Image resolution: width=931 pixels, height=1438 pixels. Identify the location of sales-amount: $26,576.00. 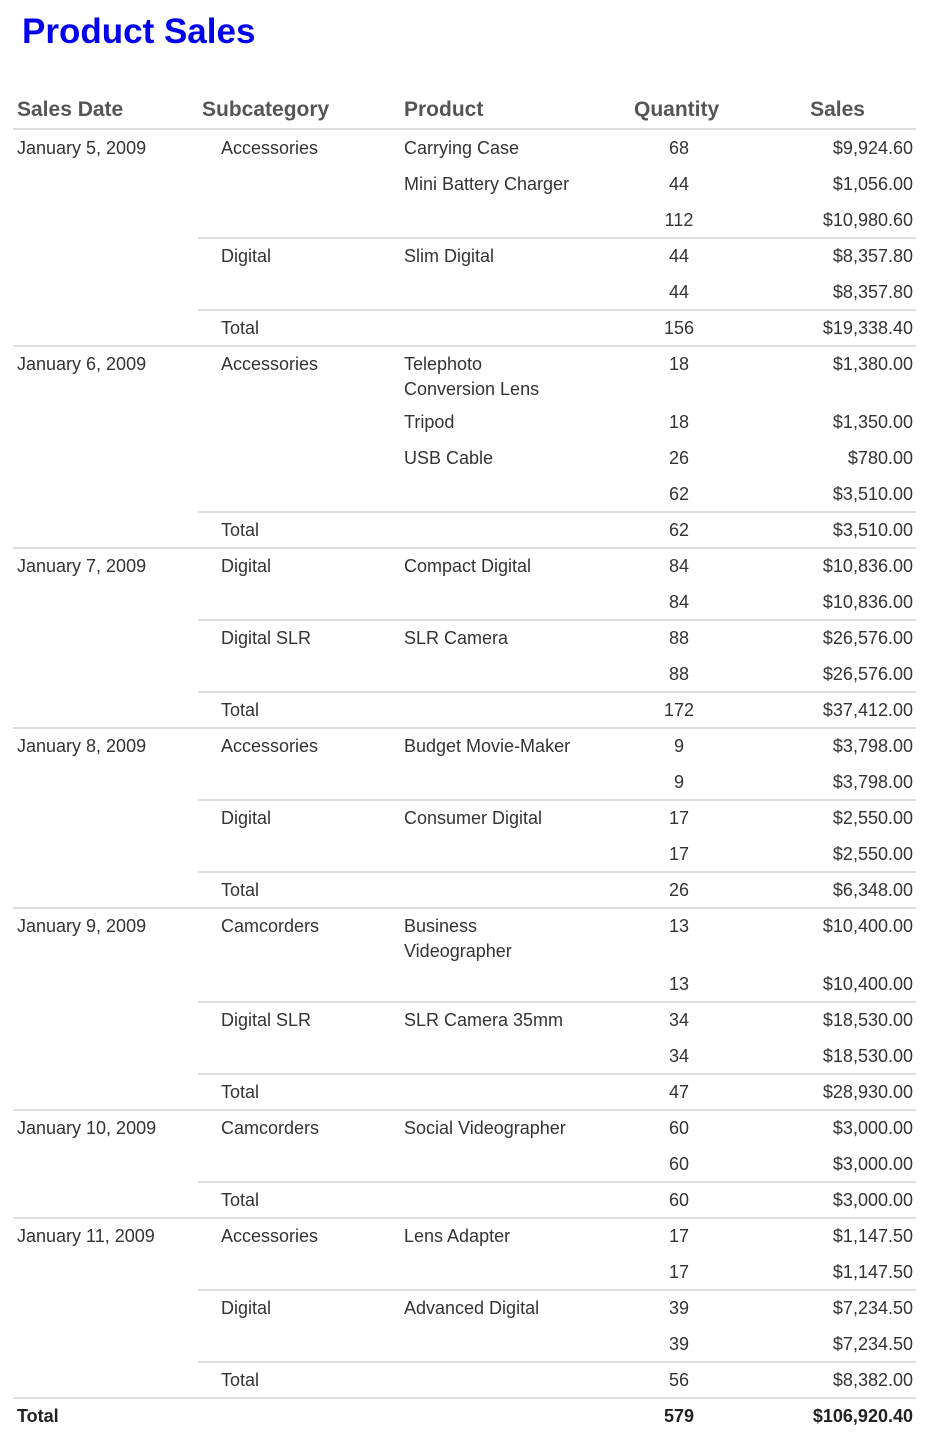
(867, 638).